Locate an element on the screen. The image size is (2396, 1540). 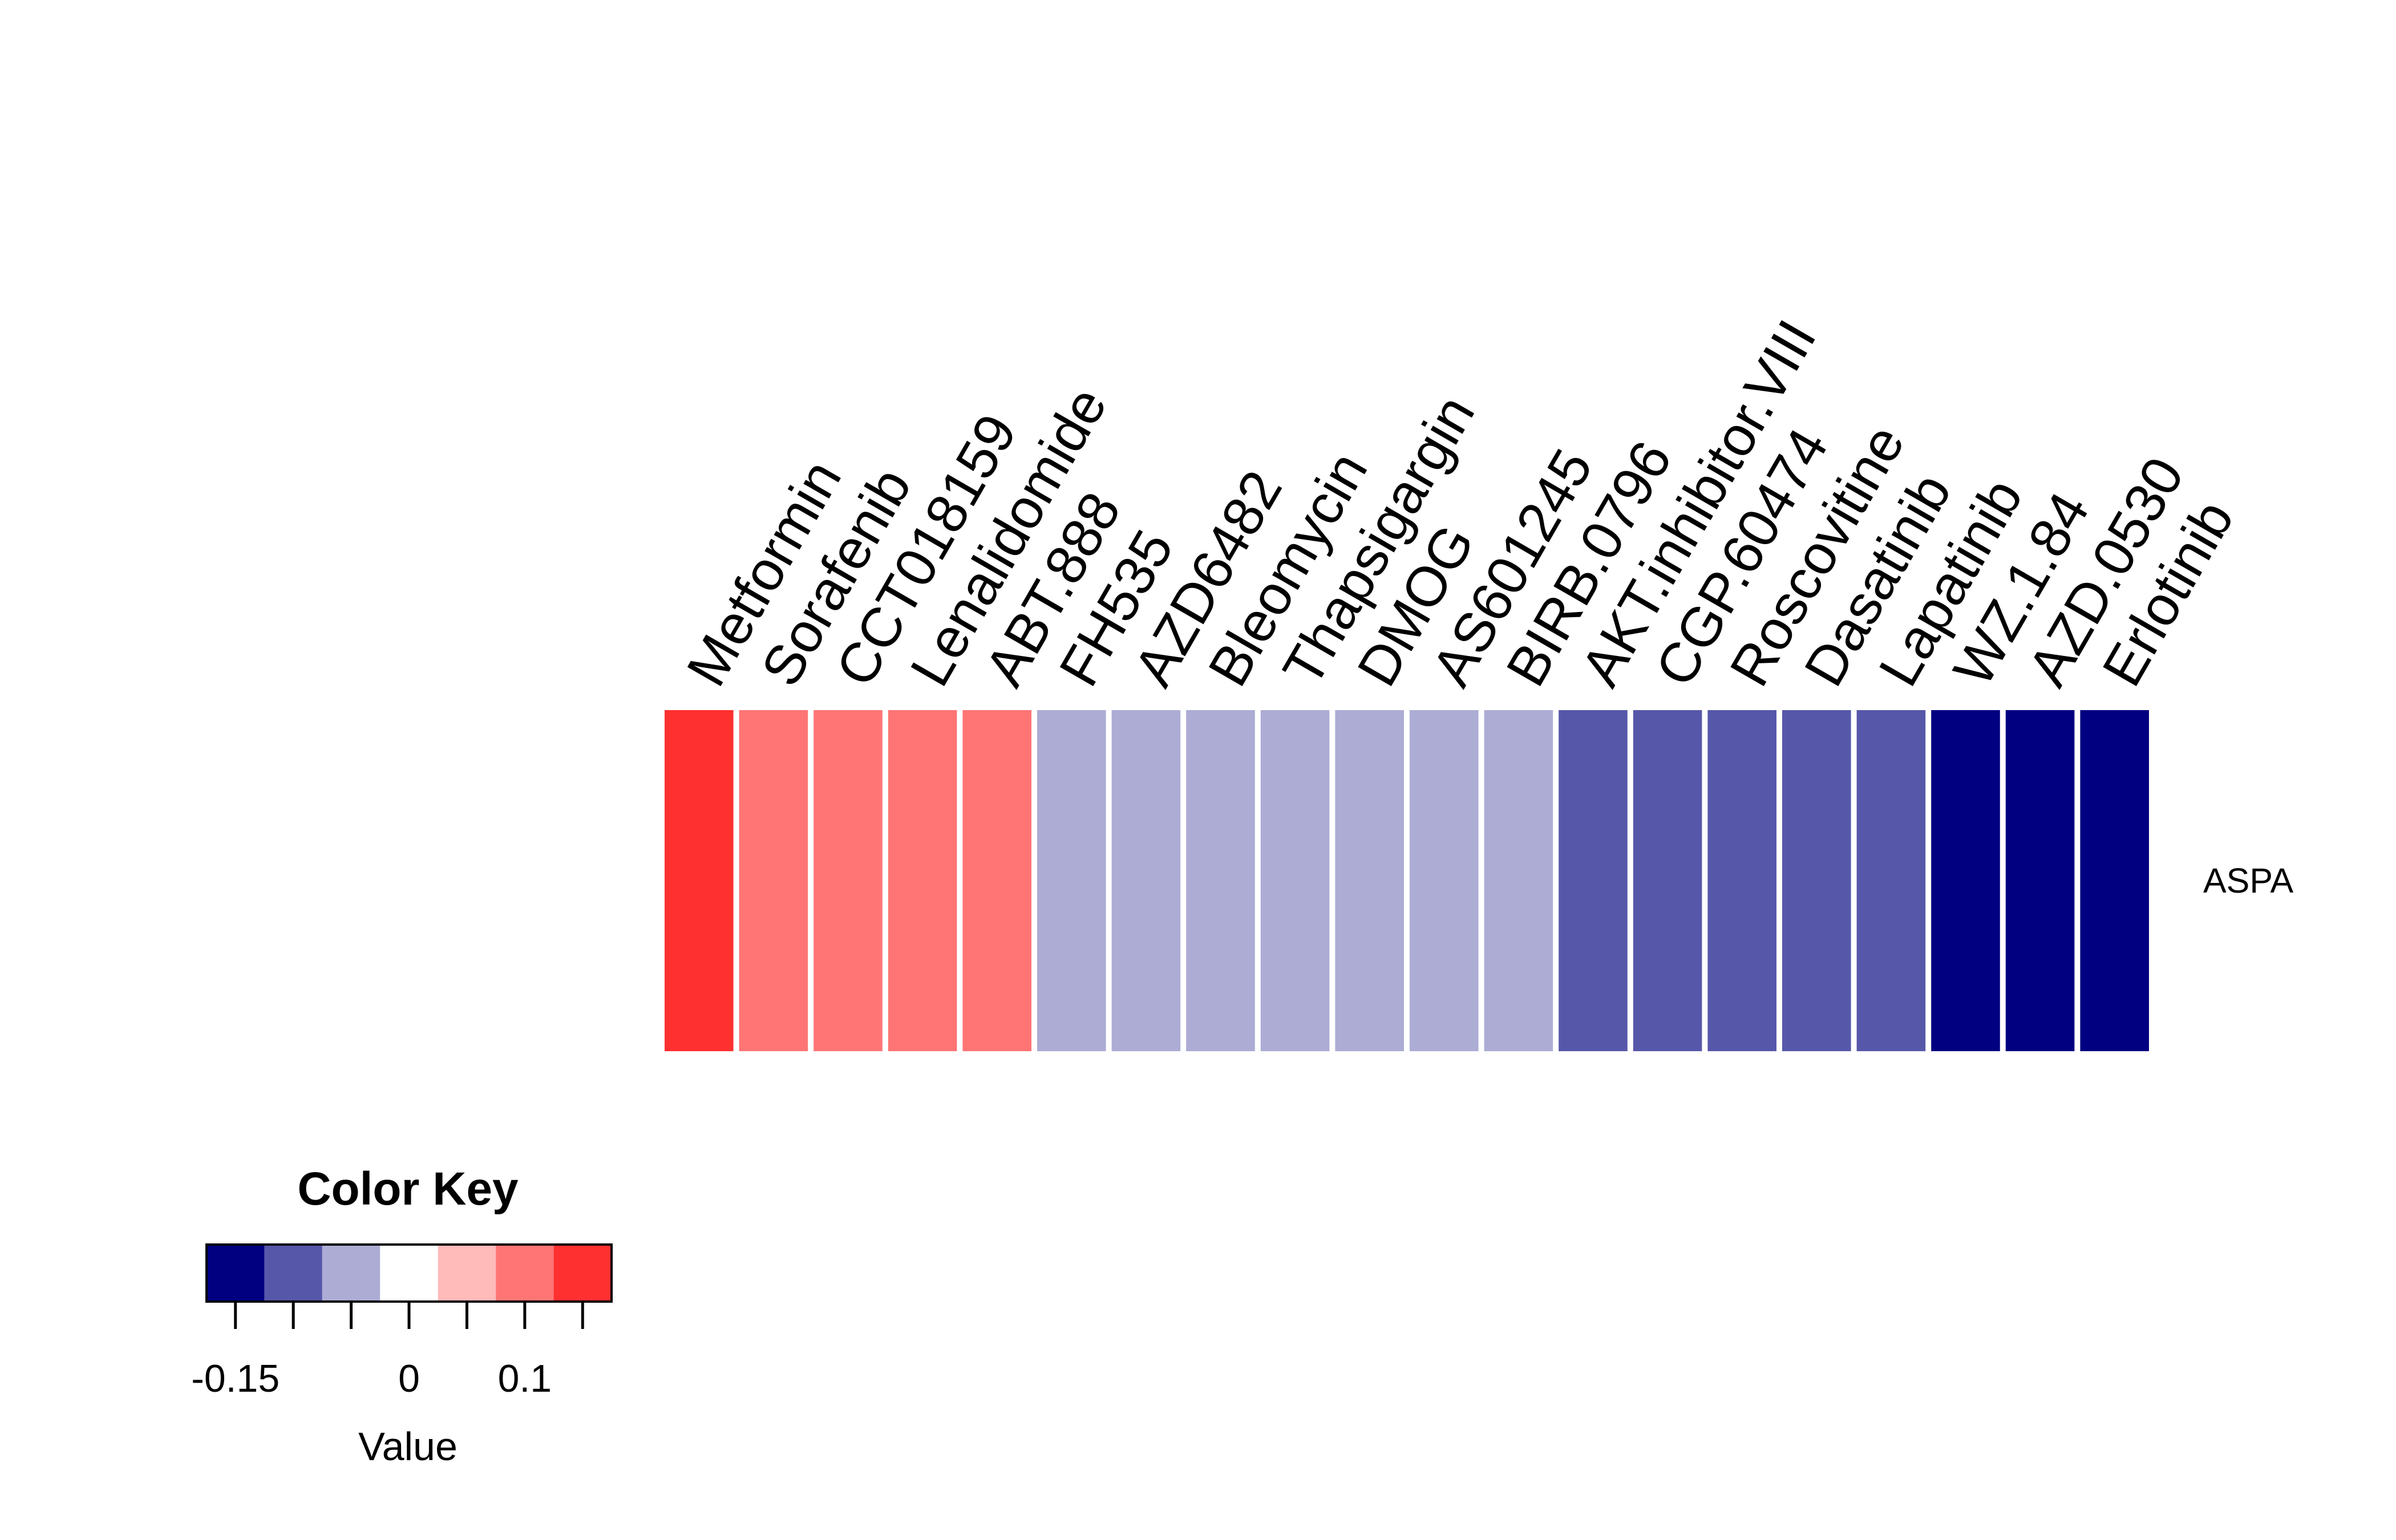
heatmap-cell-fh535 is located at coordinates (1071, 881).